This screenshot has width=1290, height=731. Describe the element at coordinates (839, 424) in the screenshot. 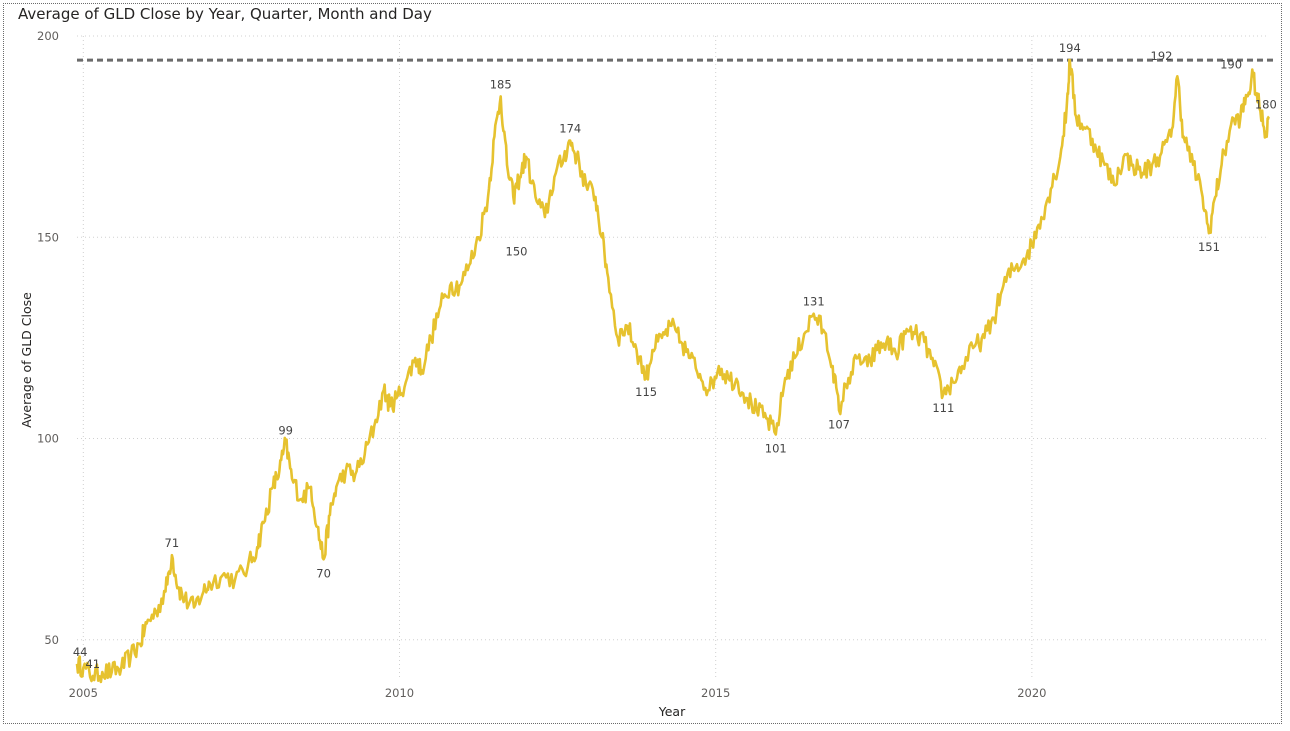

I see `data-label: 107` at that location.